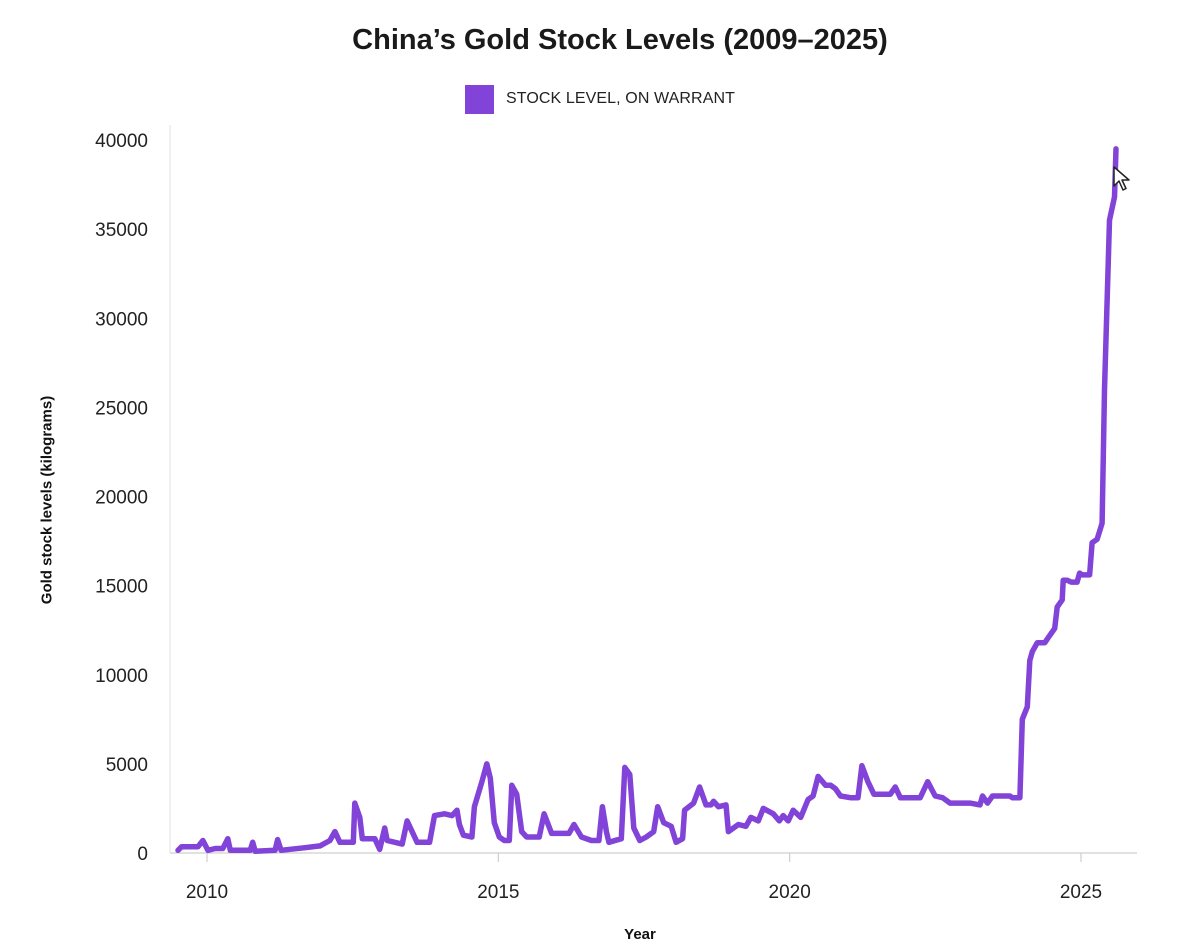  I want to click on y-tick-label: 10000, so click(121, 676).